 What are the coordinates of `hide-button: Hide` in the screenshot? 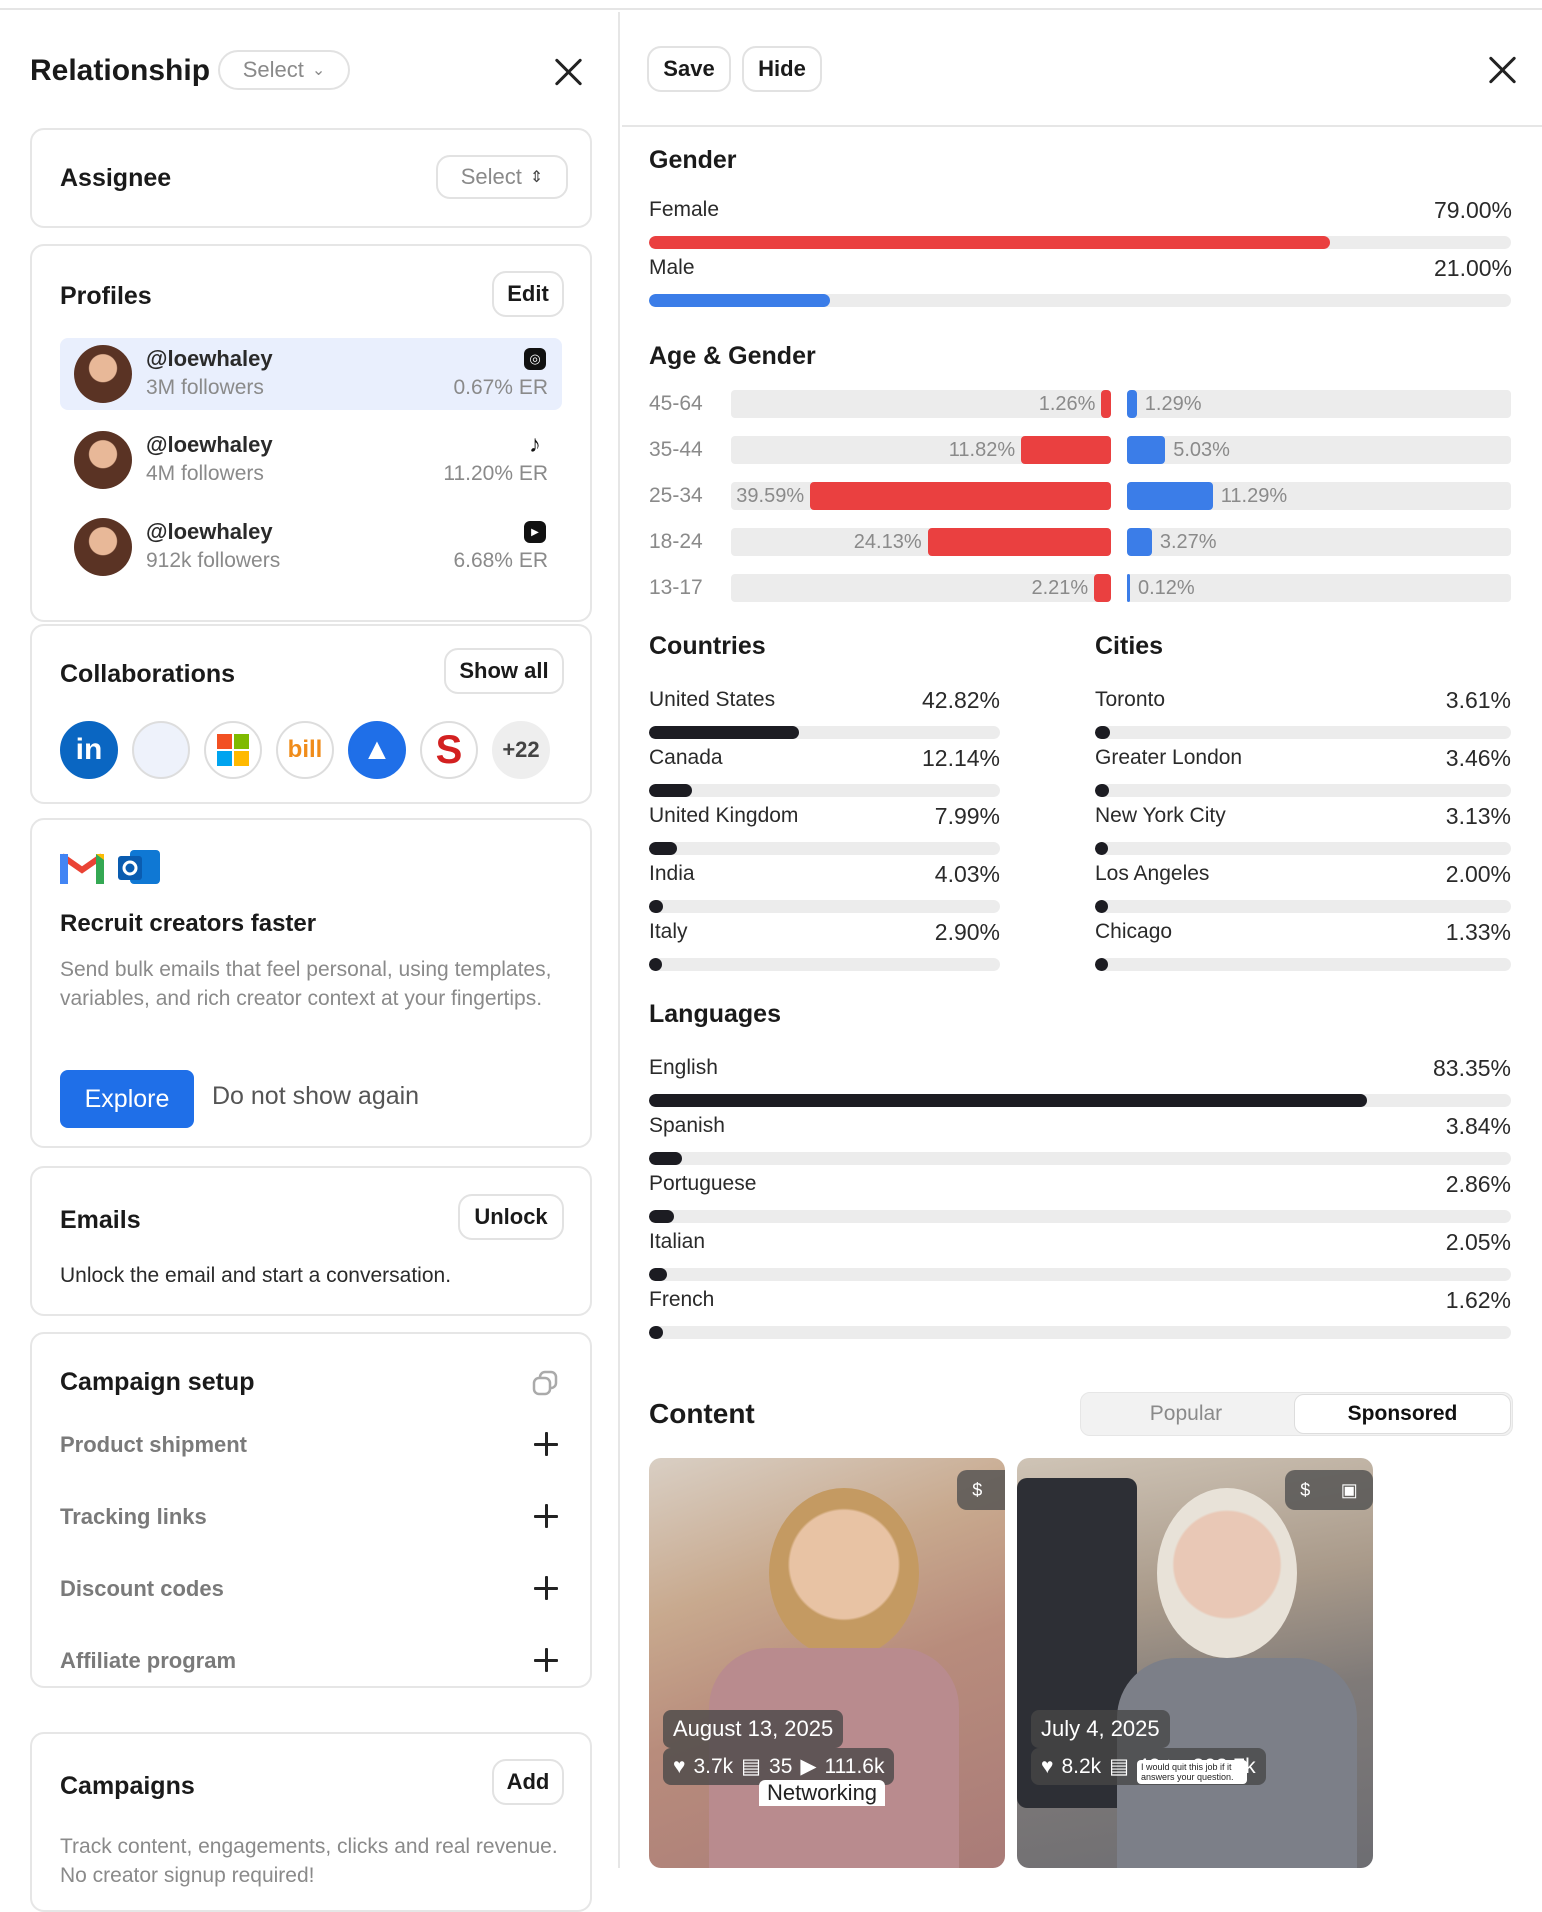 It's located at (782, 69).